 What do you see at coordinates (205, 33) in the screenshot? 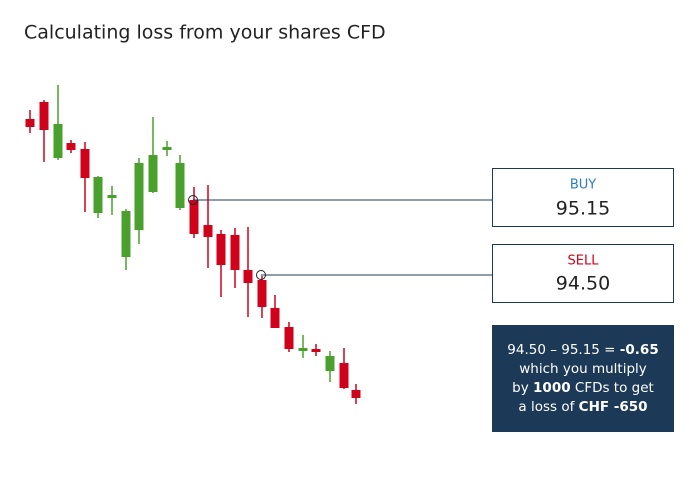
I see `title: Calculating loss from your shares CFD` at bounding box center [205, 33].